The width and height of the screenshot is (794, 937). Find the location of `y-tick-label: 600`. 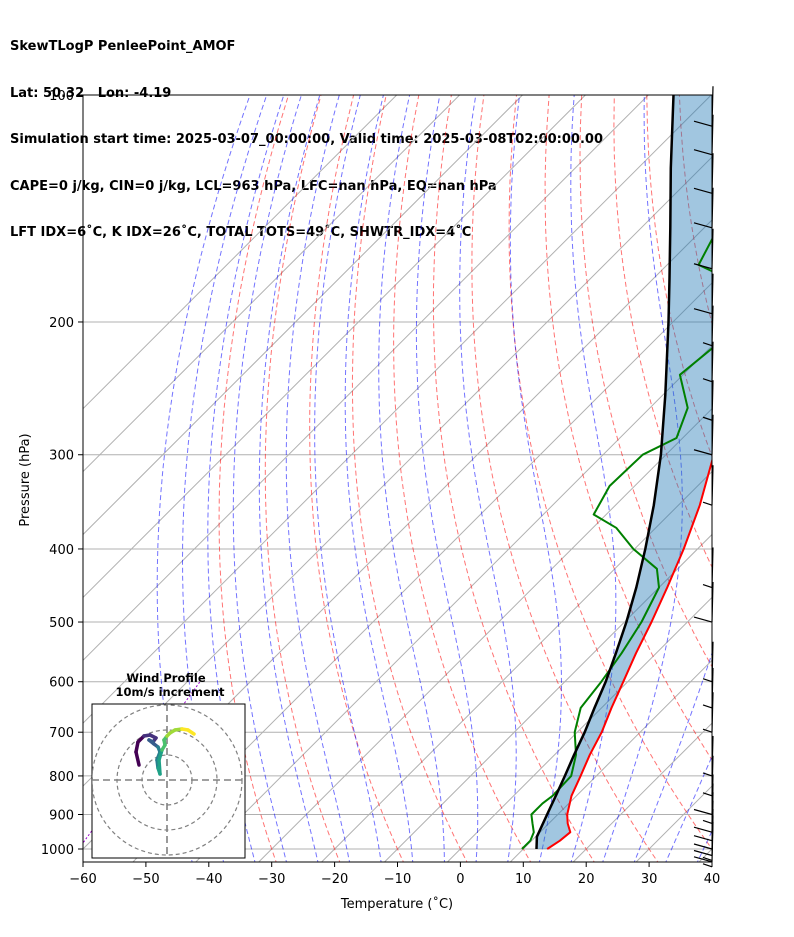

y-tick-label: 600 is located at coordinates (61, 683).